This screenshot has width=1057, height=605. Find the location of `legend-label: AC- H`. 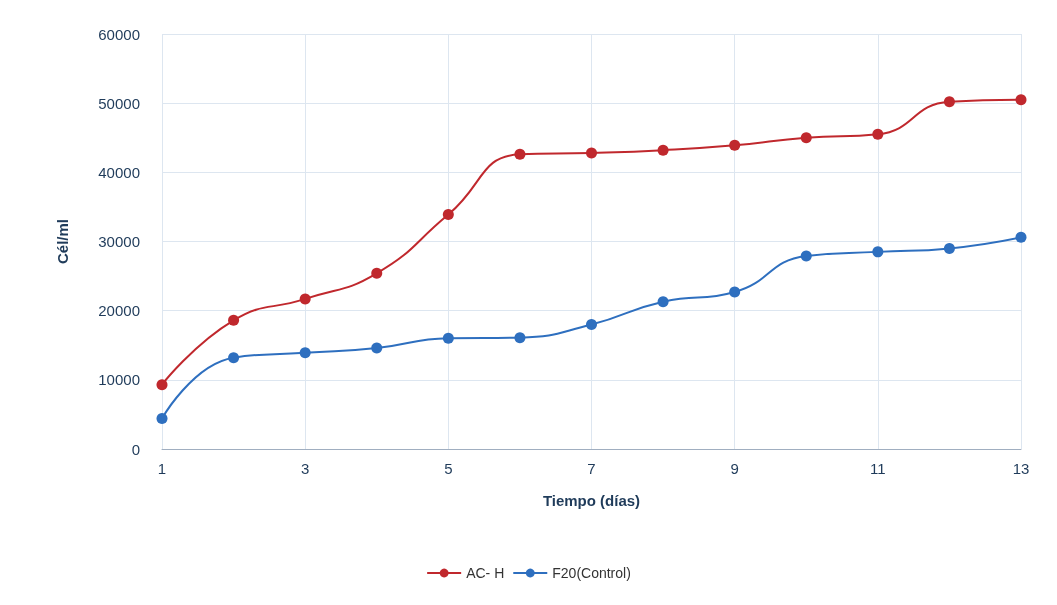

legend-label: AC- H is located at coordinates (485, 573).